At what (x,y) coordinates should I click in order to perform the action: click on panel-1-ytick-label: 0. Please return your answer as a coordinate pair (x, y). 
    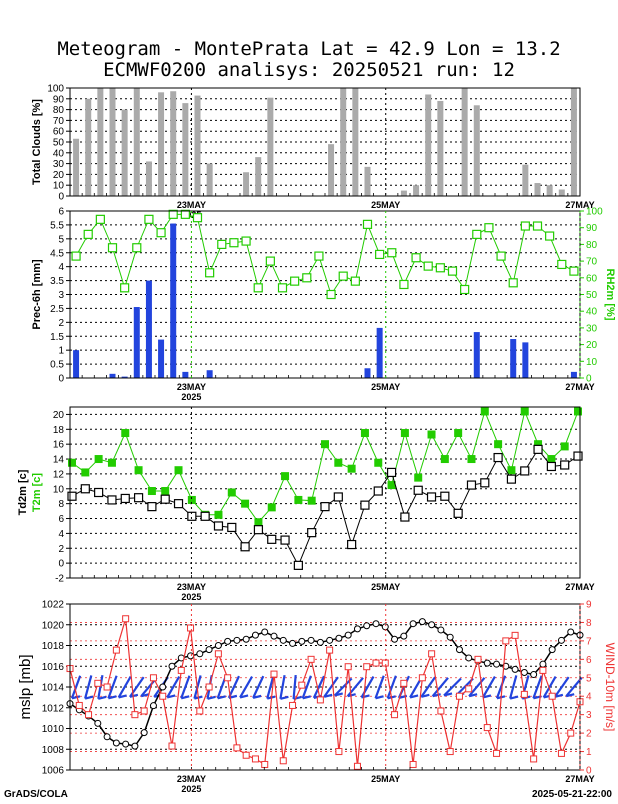
    Looking at the image, I should click on (61, 379).